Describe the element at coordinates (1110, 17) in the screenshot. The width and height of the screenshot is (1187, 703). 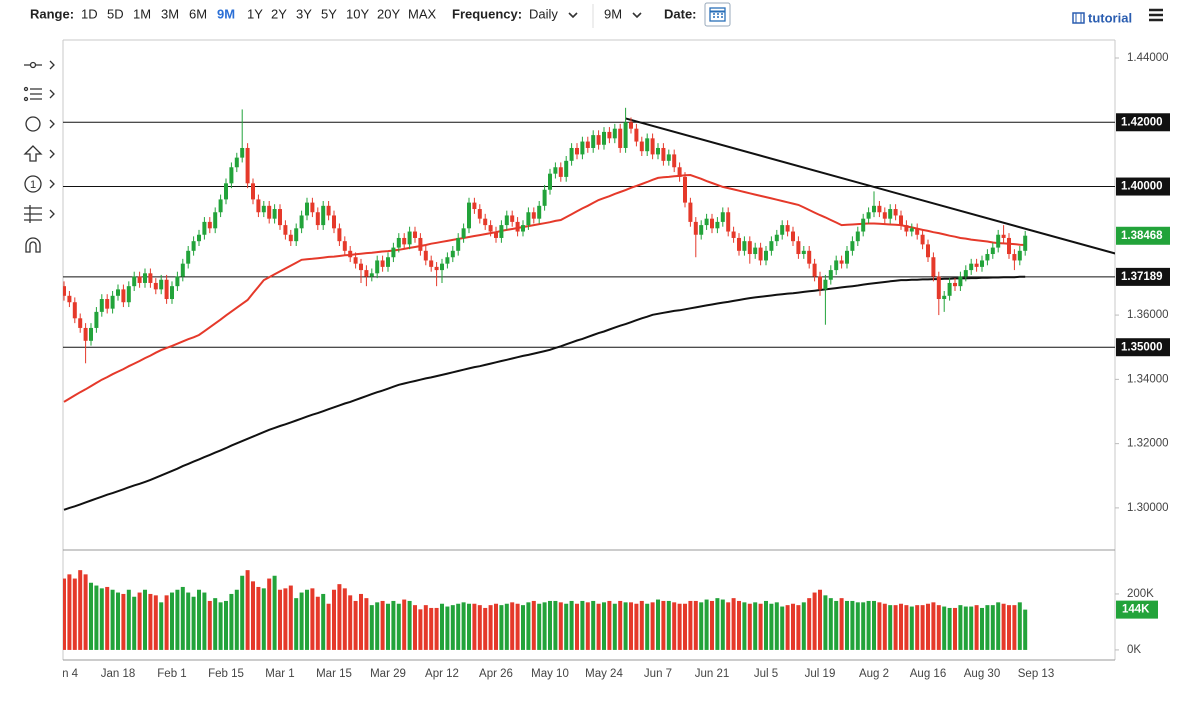
I see `tutorial-link: tutorial` at that location.